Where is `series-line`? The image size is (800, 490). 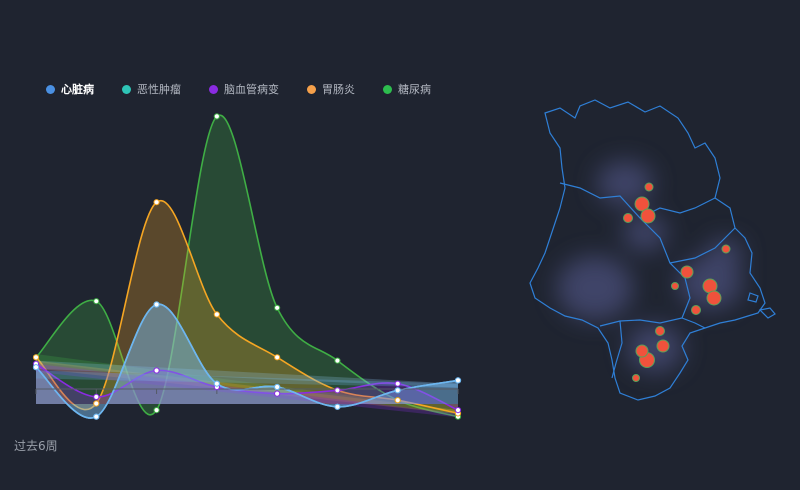 series-line is located at coordinates (247, 361).